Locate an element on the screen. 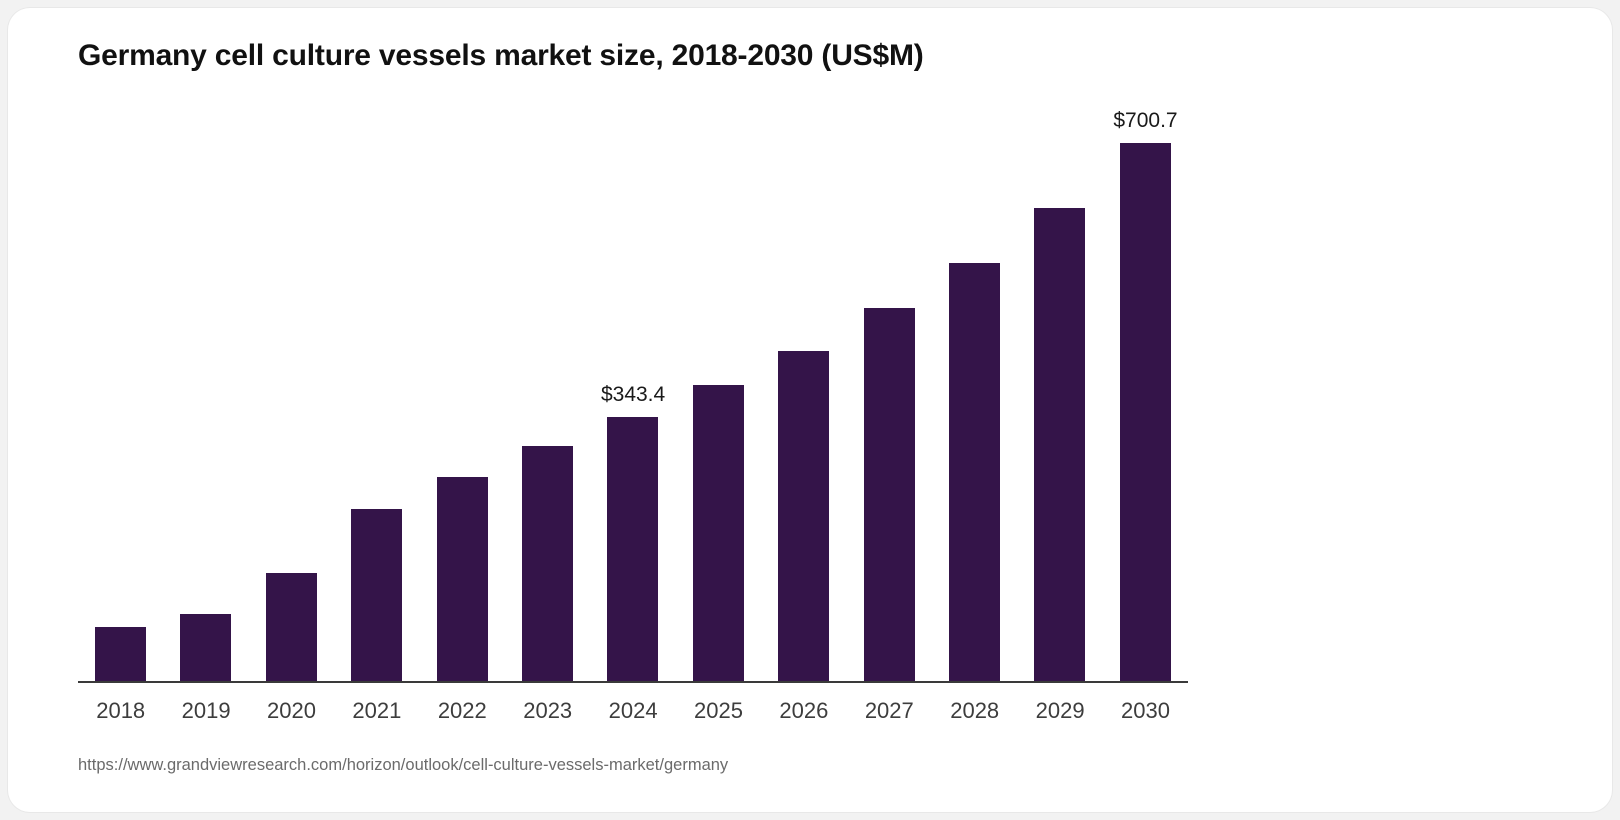 Image resolution: width=1620 pixels, height=820 pixels. x-tick-2028: 2028 is located at coordinates (975, 710).